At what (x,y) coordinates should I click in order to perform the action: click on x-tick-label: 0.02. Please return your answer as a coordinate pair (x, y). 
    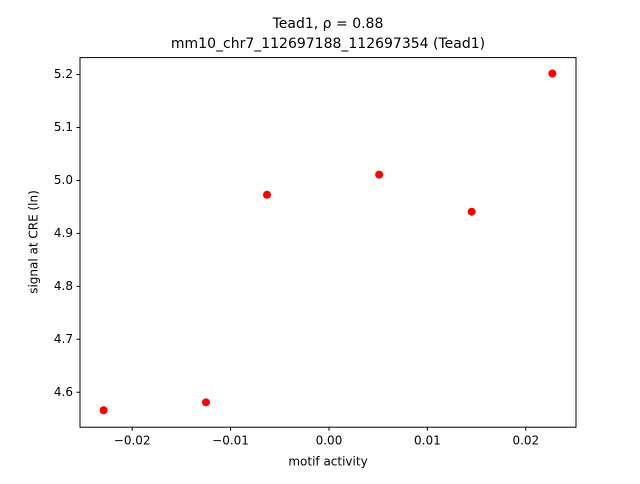
    Looking at the image, I should click on (525, 441).